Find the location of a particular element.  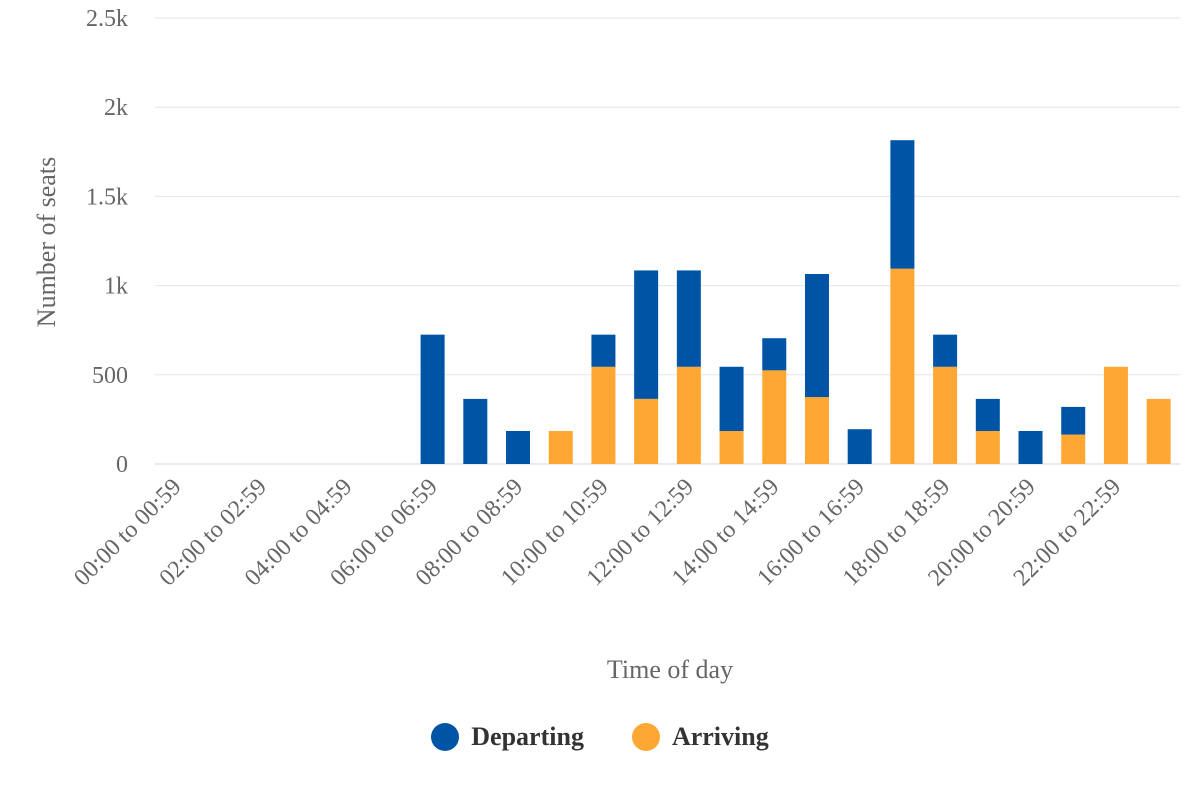

y-tick-label: 1k is located at coordinates (116, 287).